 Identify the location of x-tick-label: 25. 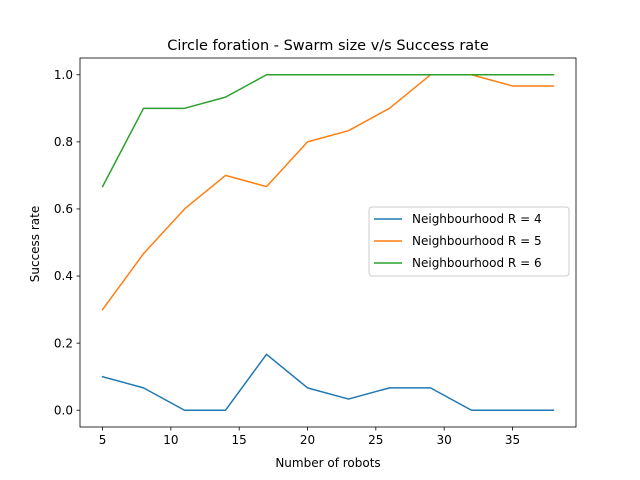
(375, 440).